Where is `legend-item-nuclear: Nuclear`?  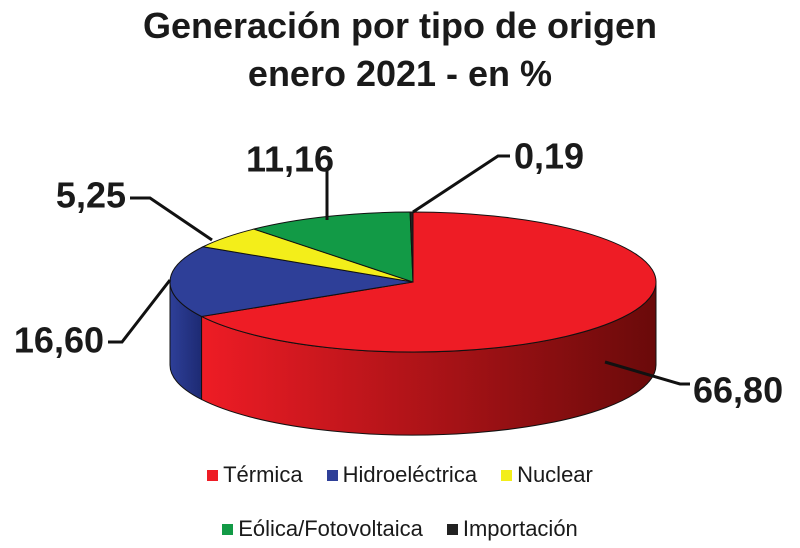 legend-item-nuclear: Nuclear is located at coordinates (547, 475).